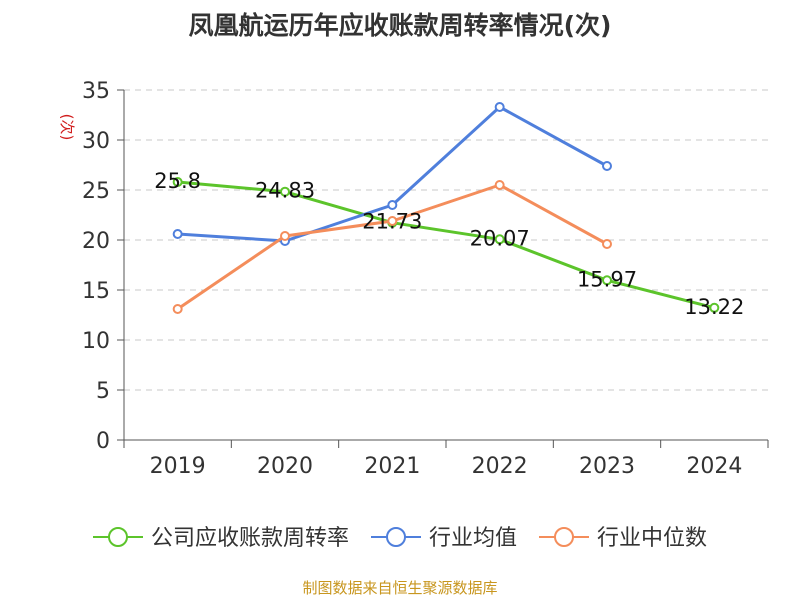  I want to click on data-label: 15.97, so click(607, 279).